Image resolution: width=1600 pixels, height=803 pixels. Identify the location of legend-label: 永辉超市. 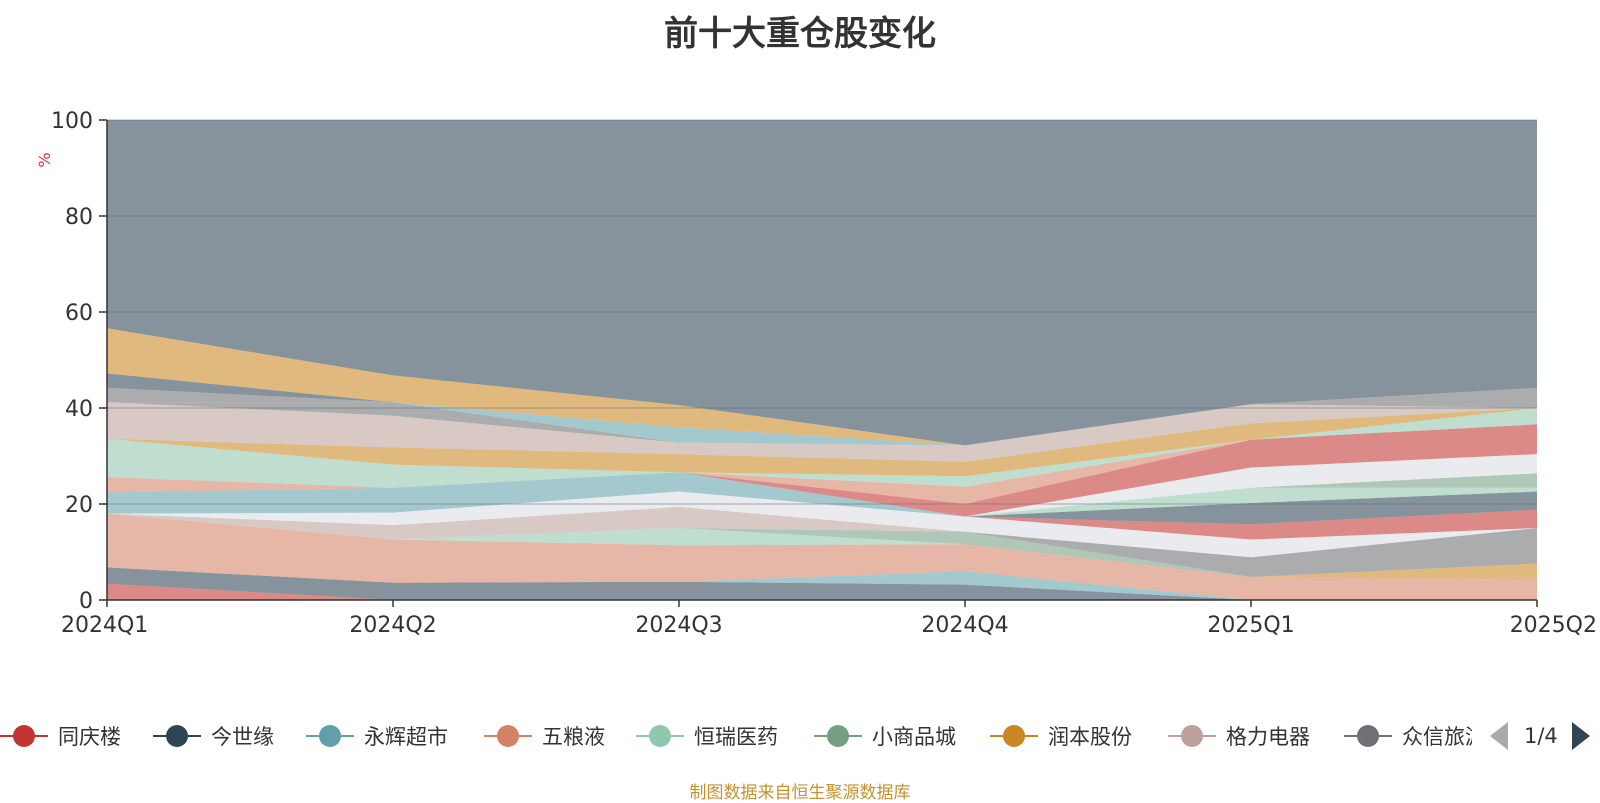
(406, 737).